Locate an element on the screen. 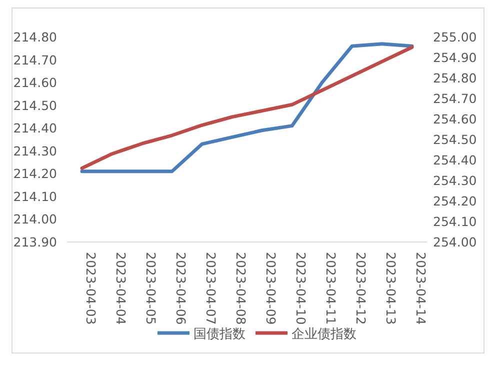 The image size is (496, 367). y2-tick-label: 254.90 is located at coordinates (455, 57).